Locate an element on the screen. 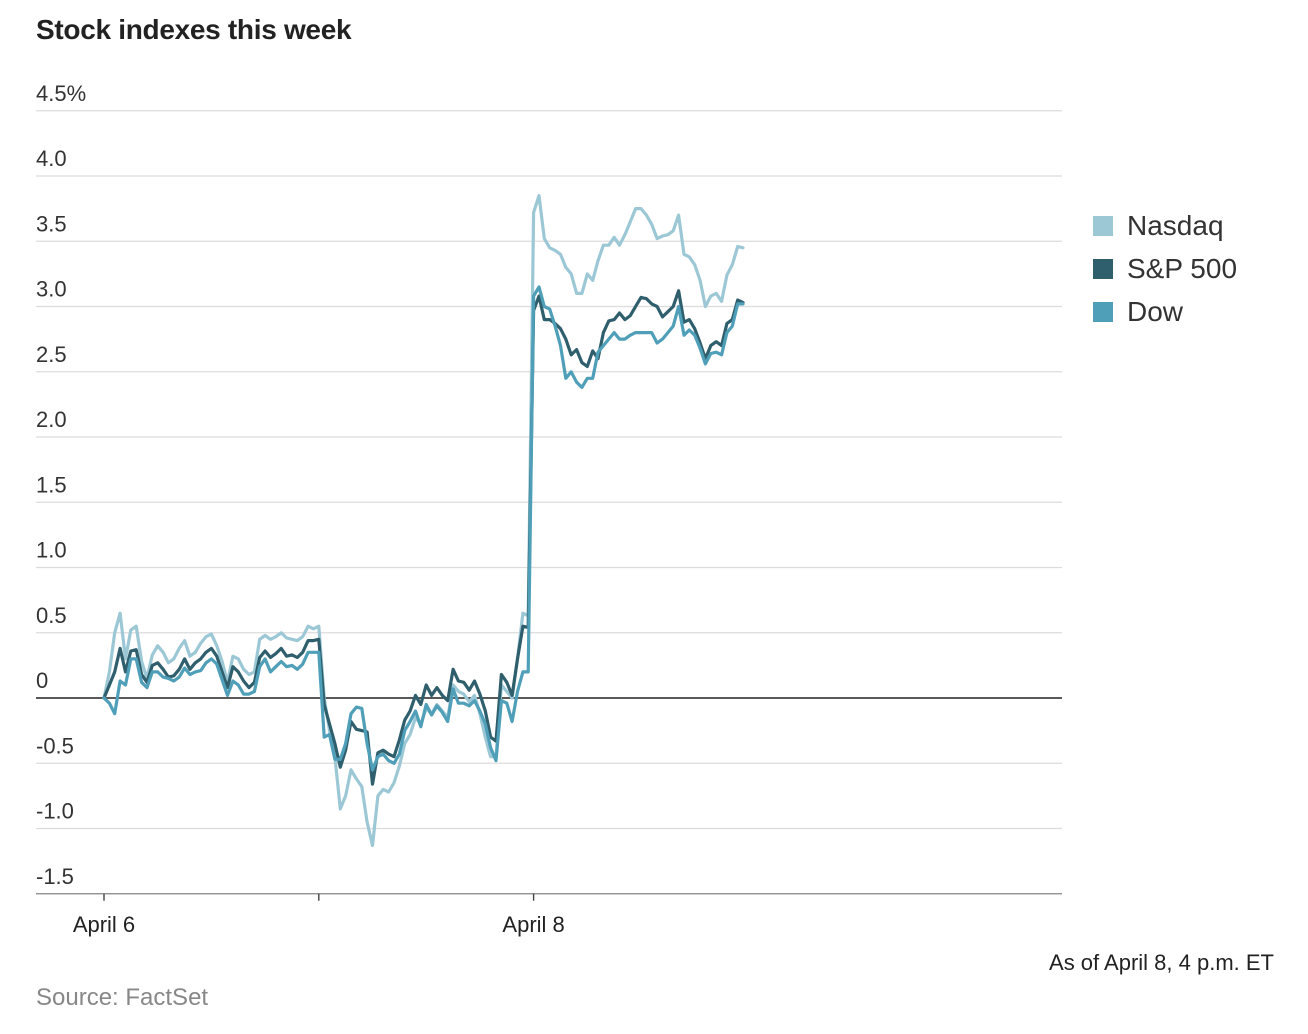  legend: Nasdaq S&P 500 Dow is located at coordinates (1165, 268).